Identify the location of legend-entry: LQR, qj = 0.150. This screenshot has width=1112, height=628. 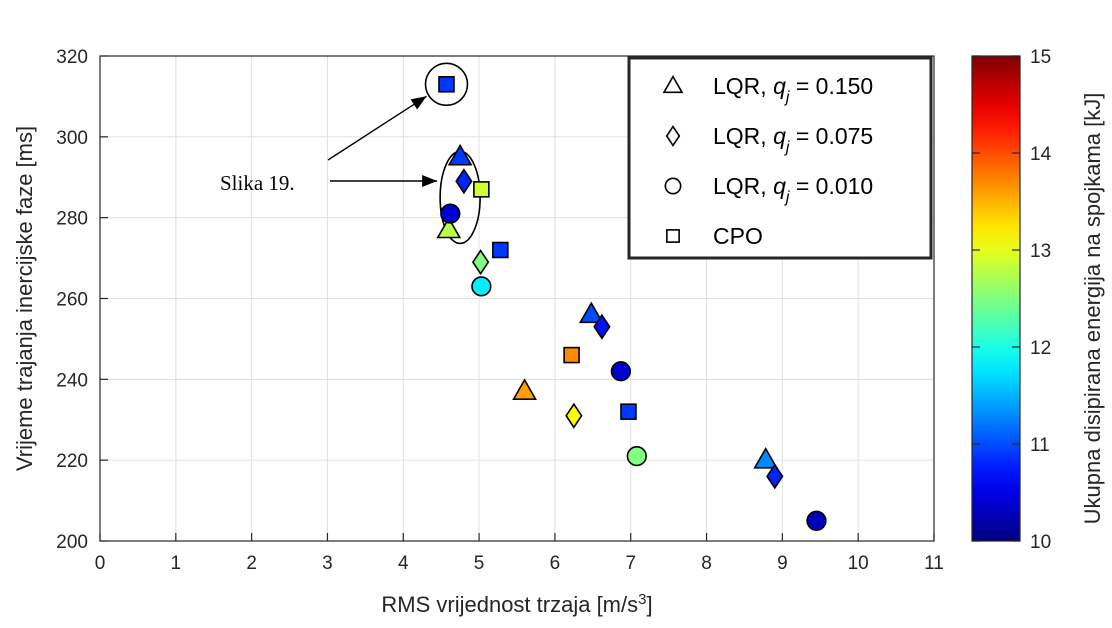
(793, 89).